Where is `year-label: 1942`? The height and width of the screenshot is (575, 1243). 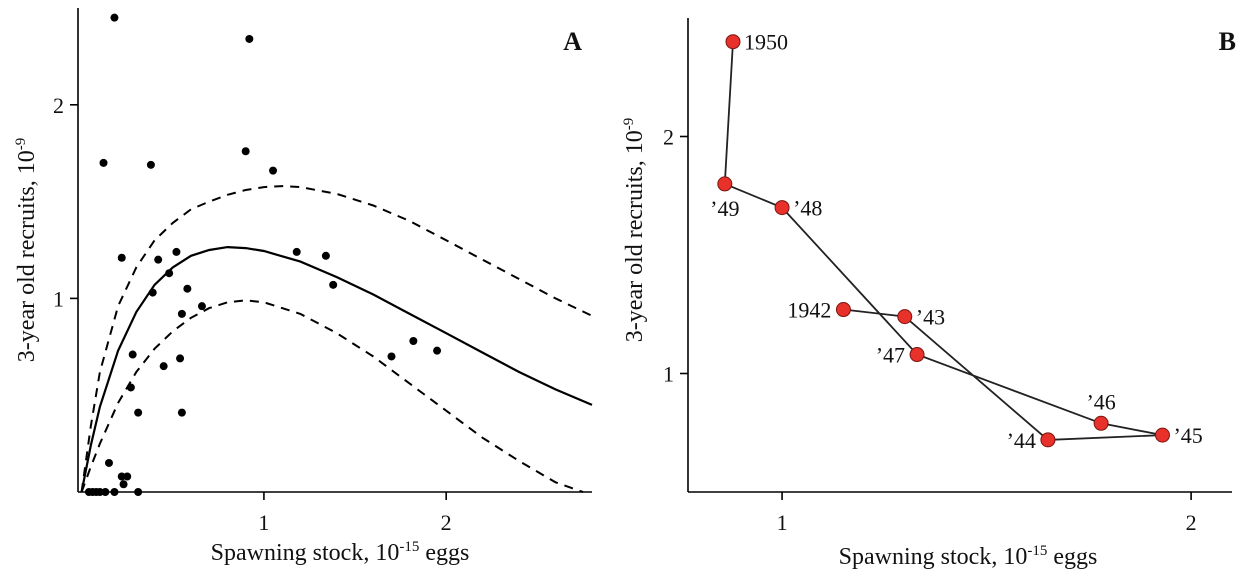
year-label: 1942 is located at coordinates (809, 310).